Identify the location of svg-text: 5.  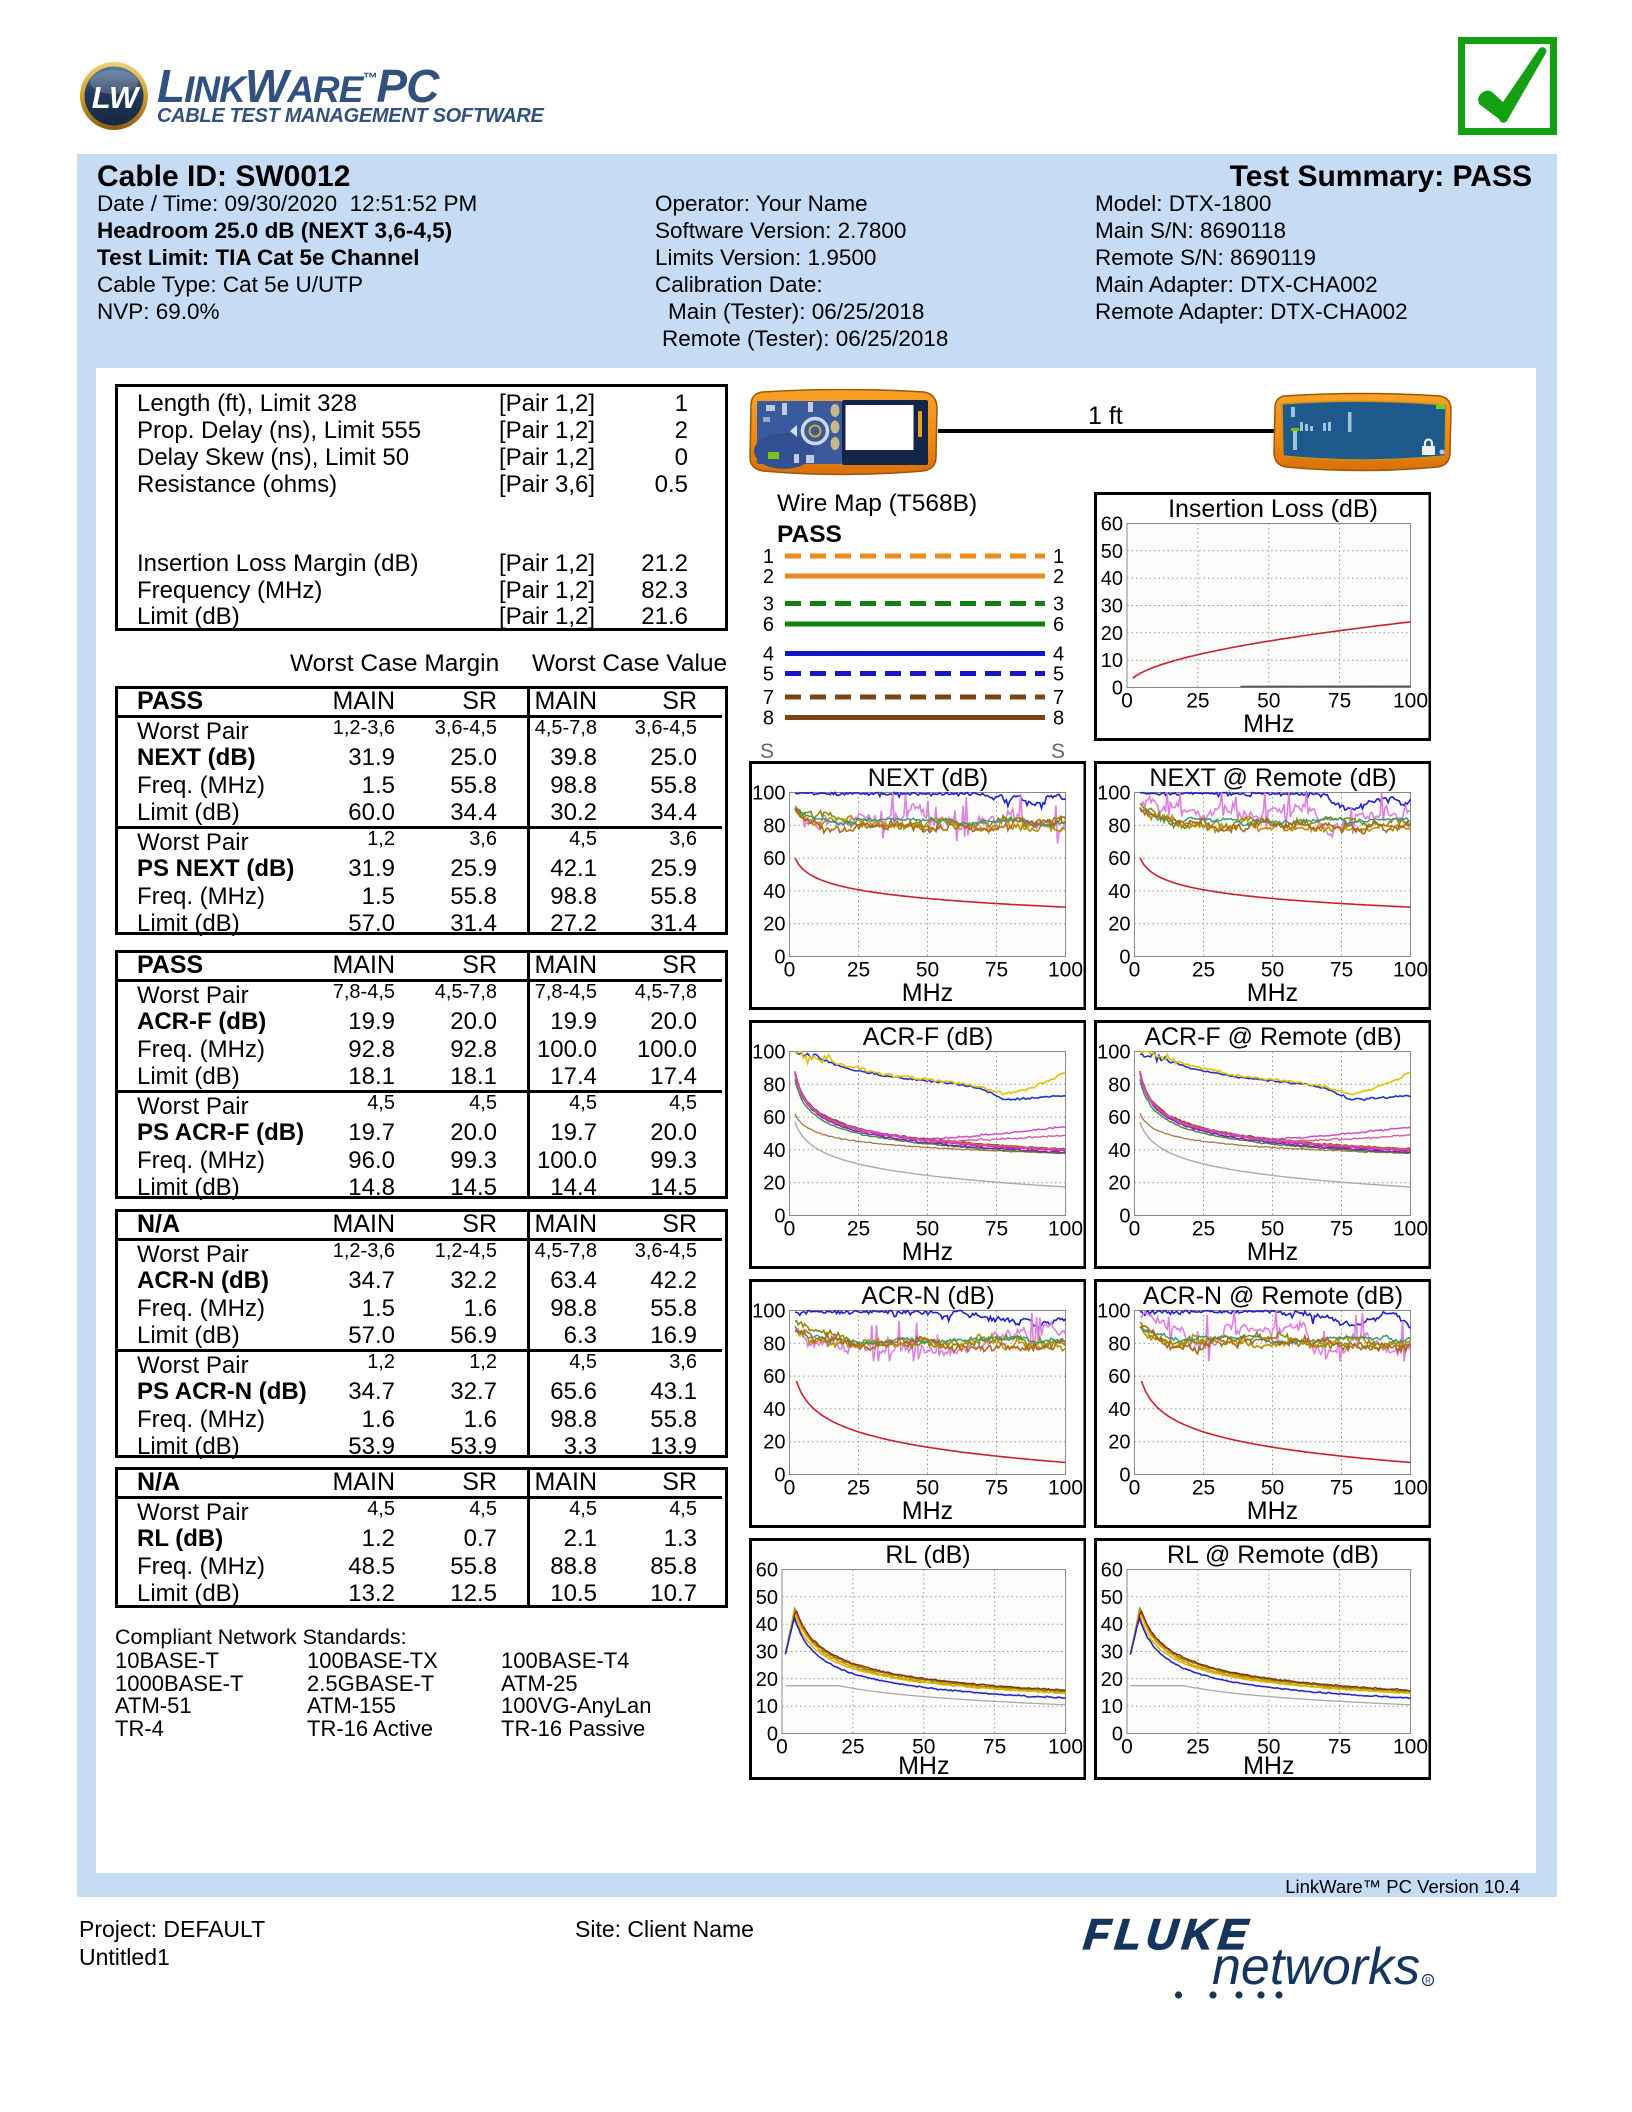
(1058, 675).